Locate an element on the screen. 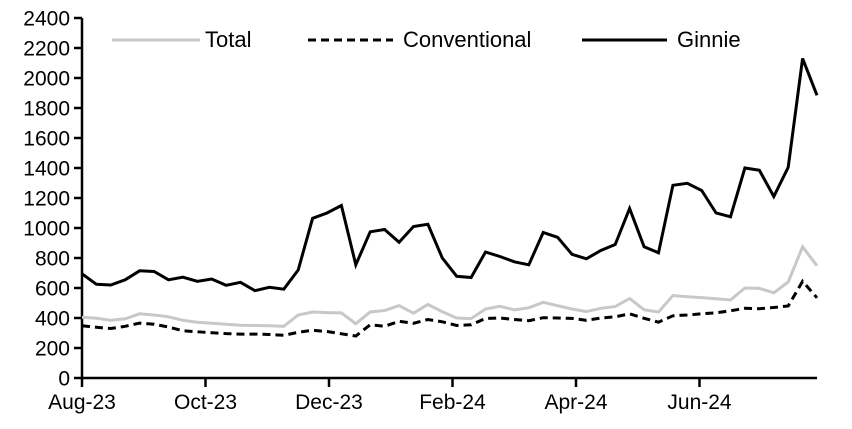  x-tick-label: Oct-23 is located at coordinates (205, 402).